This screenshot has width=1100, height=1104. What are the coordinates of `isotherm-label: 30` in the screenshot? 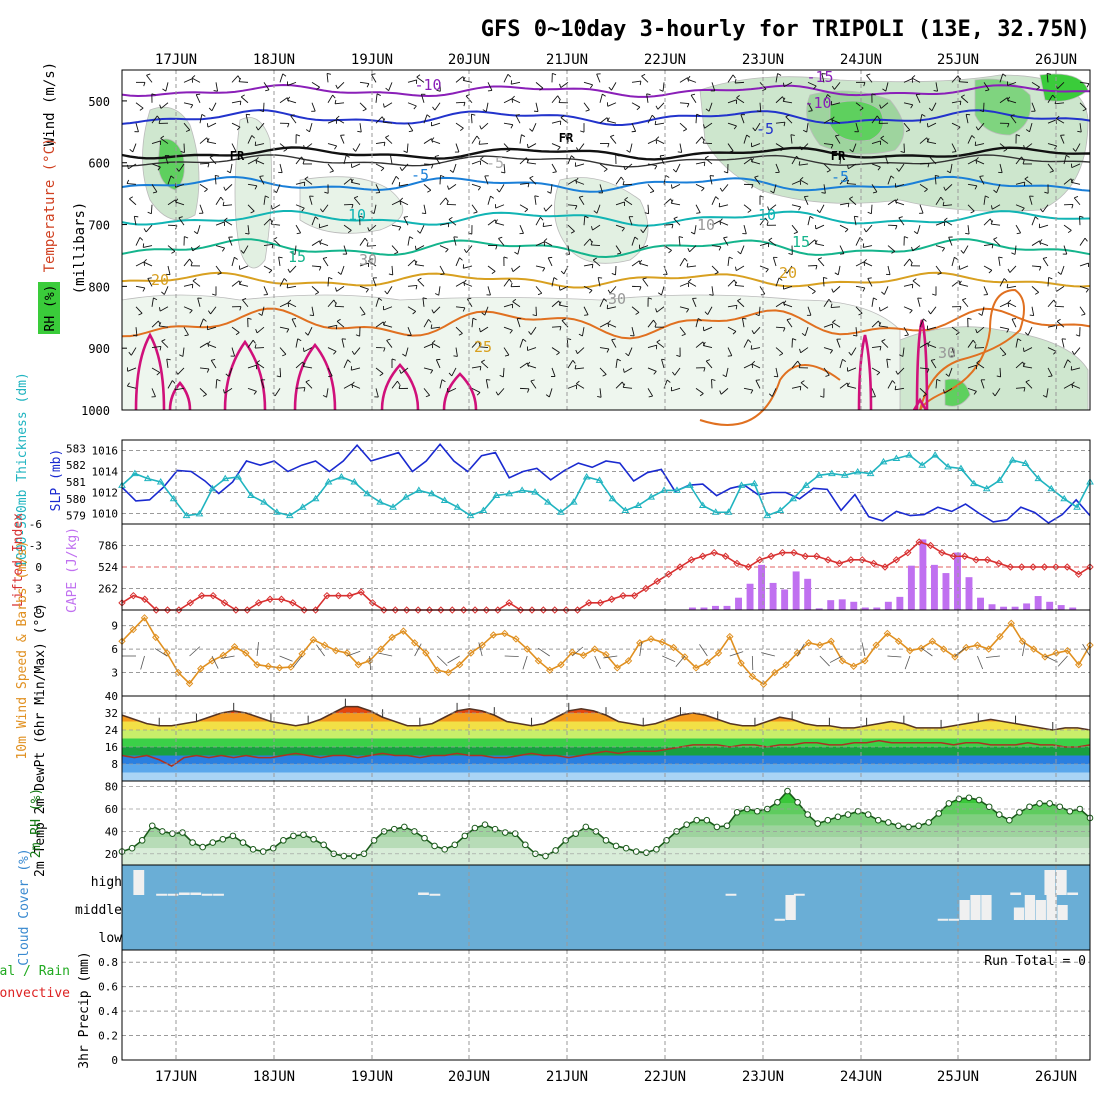 It's located at (947, 353).